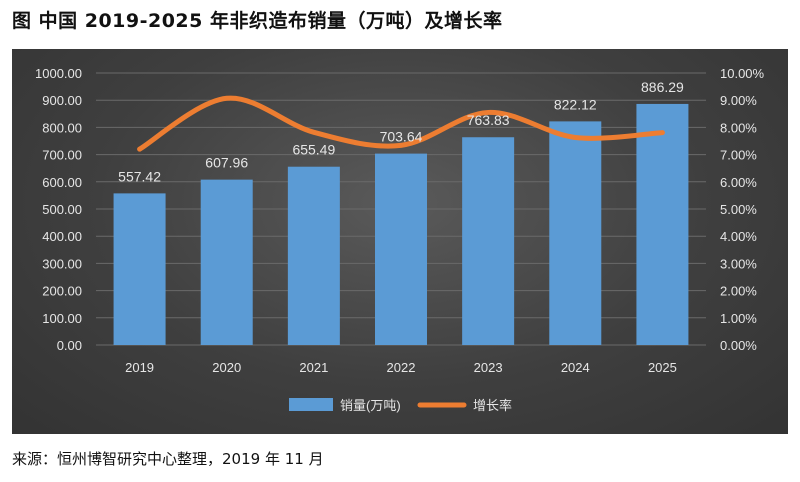 This screenshot has width=800, height=482. Describe the element at coordinates (738, 127) in the screenshot. I see `y-right-tick-label: 8.00%` at that location.